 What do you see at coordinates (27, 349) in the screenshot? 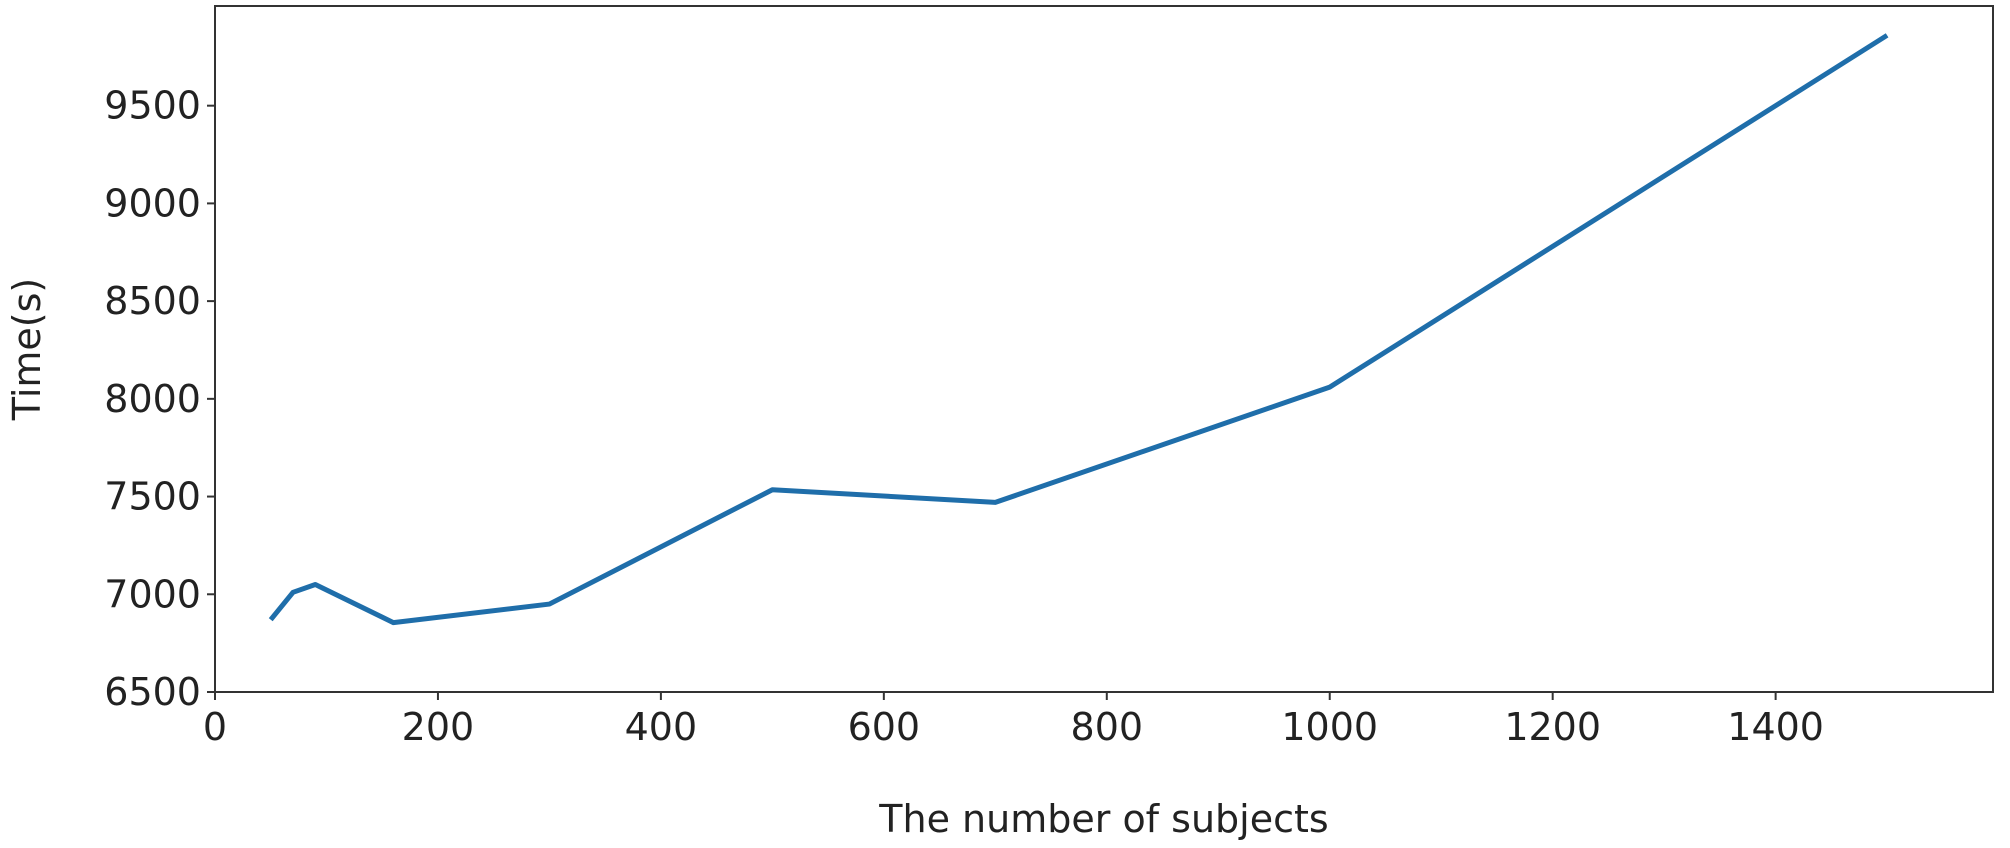
I see `y-axis-label: Time(s)` at bounding box center [27, 349].